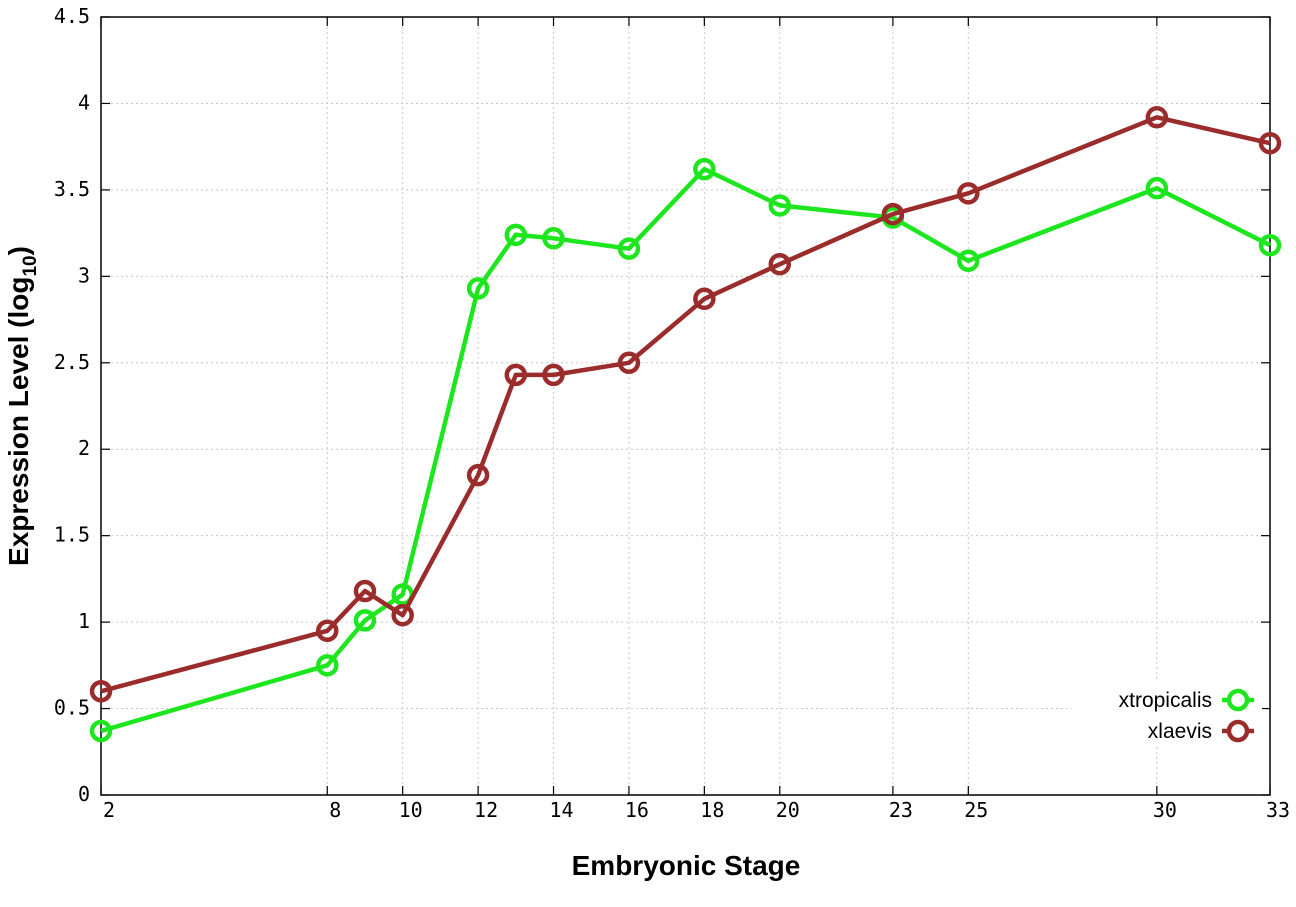 This screenshot has height=907, width=1296. Describe the element at coordinates (72, 189) in the screenshot. I see `y-tick-label: 3.5` at that location.